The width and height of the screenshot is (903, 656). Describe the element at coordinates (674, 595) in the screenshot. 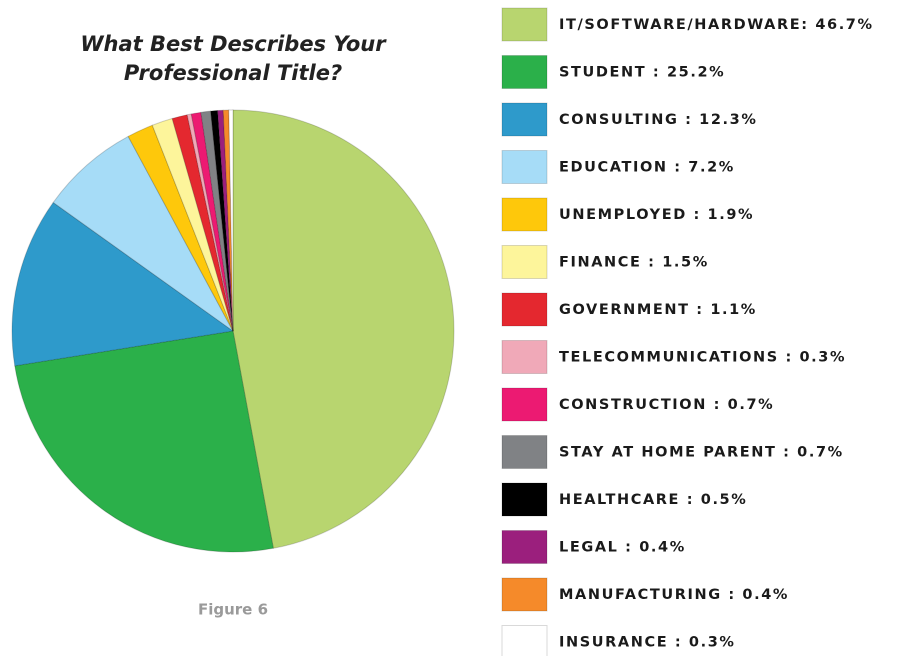

I see `legend-label: MANUFACTURING : 0.4%` at that location.